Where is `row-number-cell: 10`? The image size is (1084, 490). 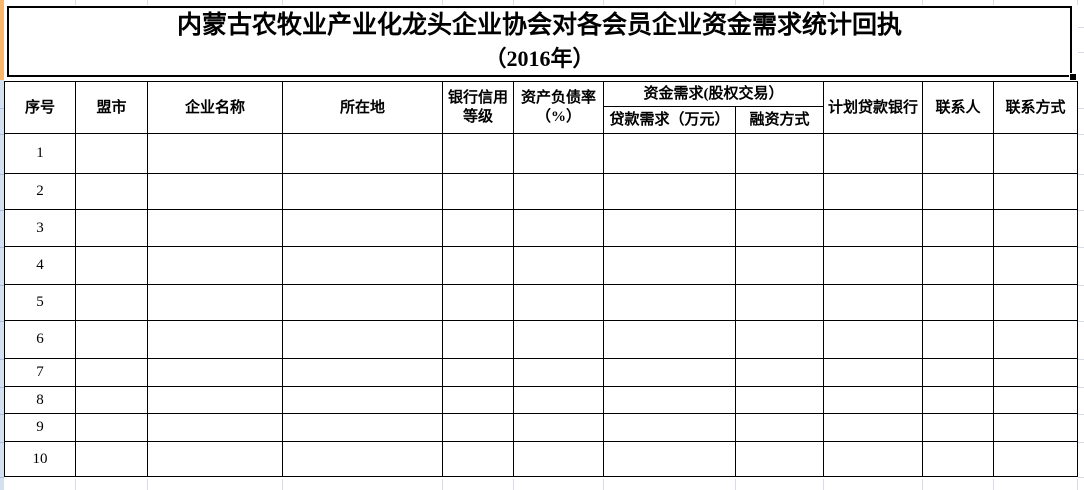 row-number-cell: 10 is located at coordinates (40, 459).